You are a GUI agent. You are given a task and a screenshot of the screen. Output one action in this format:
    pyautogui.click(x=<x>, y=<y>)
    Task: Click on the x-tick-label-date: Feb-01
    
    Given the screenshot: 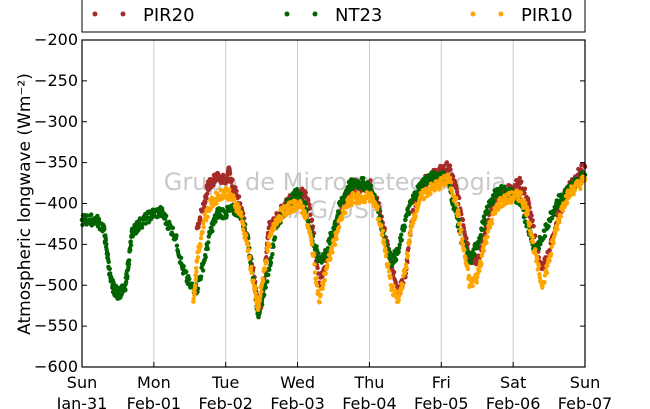 What is the action you would take?
    pyautogui.click(x=154, y=401)
    